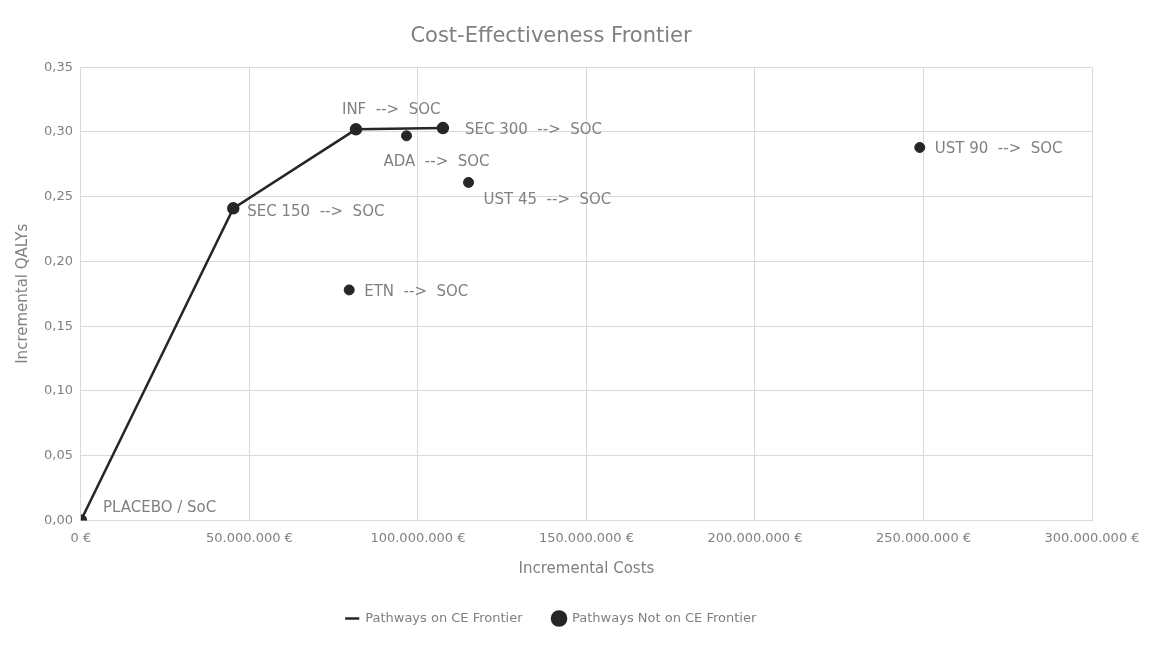 This screenshot has width=1172, height=645. Describe the element at coordinates (316, 211) in the screenshot. I see `annotation: SEC 150 --> SOC` at that location.